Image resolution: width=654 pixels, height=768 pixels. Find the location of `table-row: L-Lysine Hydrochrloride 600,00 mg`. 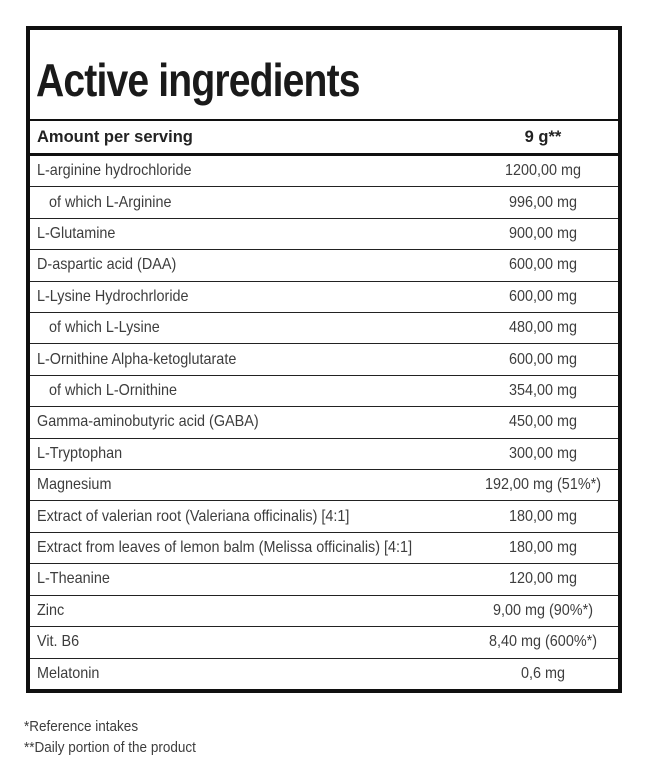

table-row: L-Lysine Hydrochrloride 600,00 mg is located at coordinates (324, 298).